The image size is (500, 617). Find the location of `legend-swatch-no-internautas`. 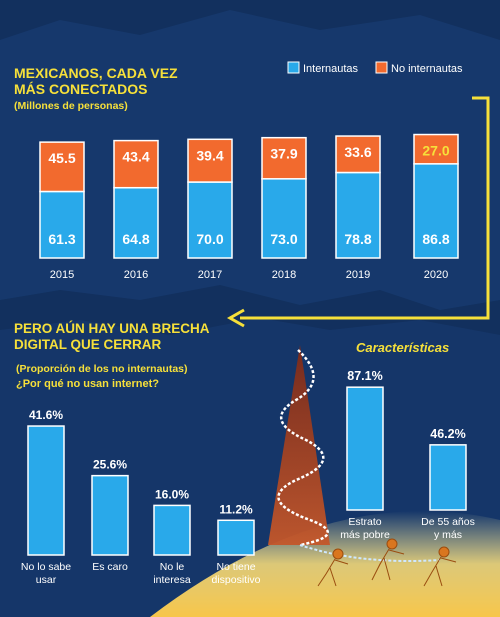

legend-swatch-no-internautas is located at coordinates (381, 67).